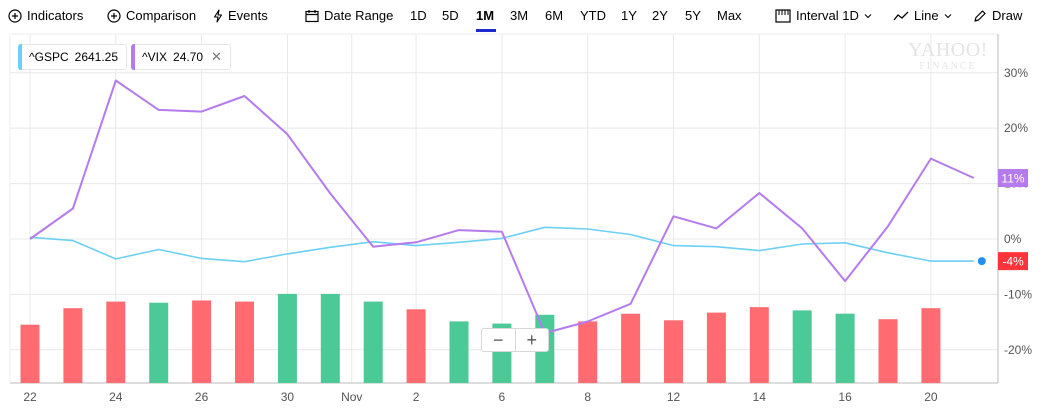 The image size is (1058, 412). Describe the element at coordinates (531, 339) in the screenshot. I see `zoom-in-button: +` at that location.